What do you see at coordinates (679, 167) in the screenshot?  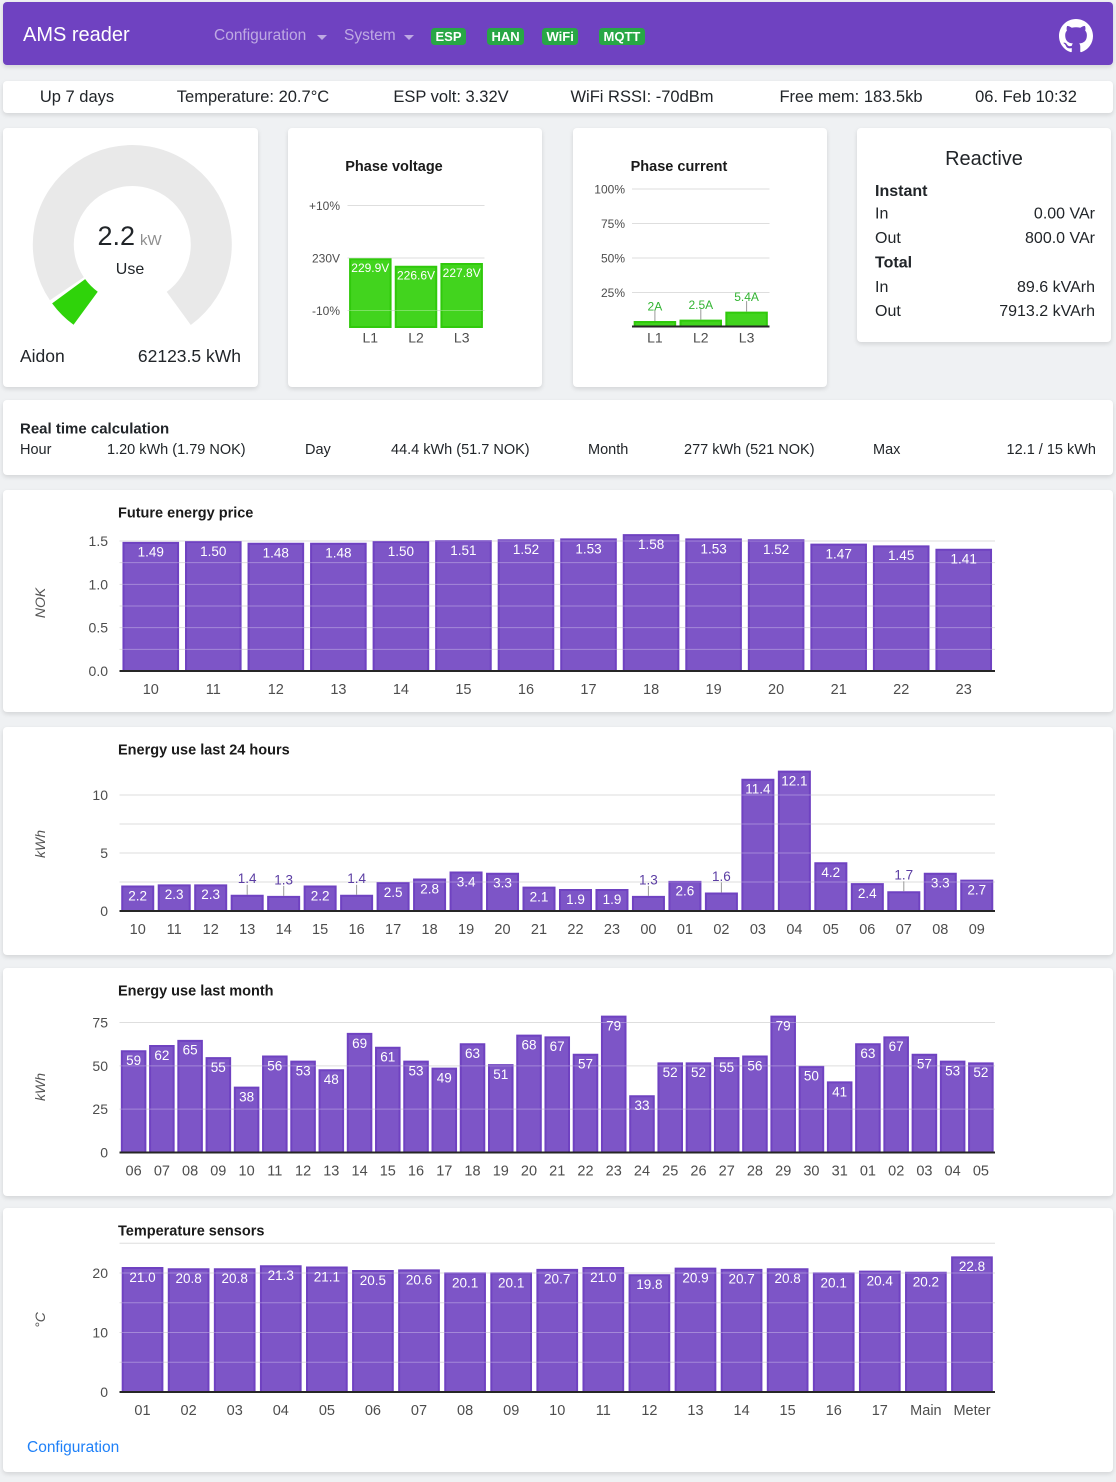 I see `svg-text: Phase current` at bounding box center [679, 167].